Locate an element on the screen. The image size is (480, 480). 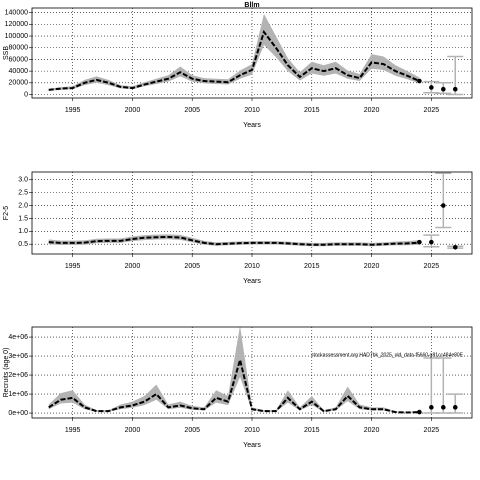
y-axis-label: F2-5 is located at coordinates (6, 213).